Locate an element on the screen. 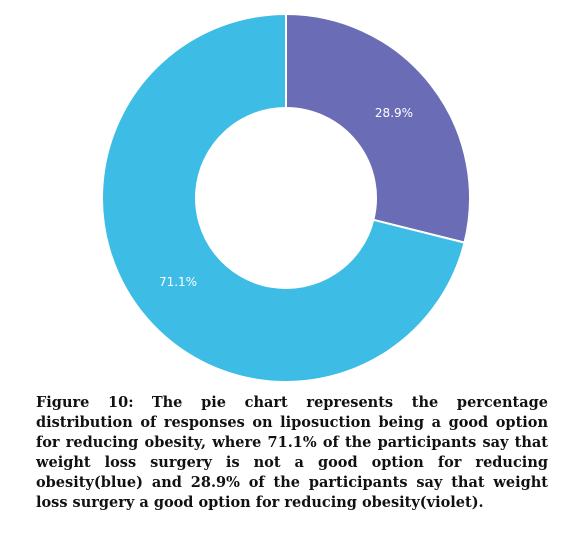 Image resolution: width=573 pixels, height=533 pixels. slice-label-0: 28.9% is located at coordinates (394, 113).